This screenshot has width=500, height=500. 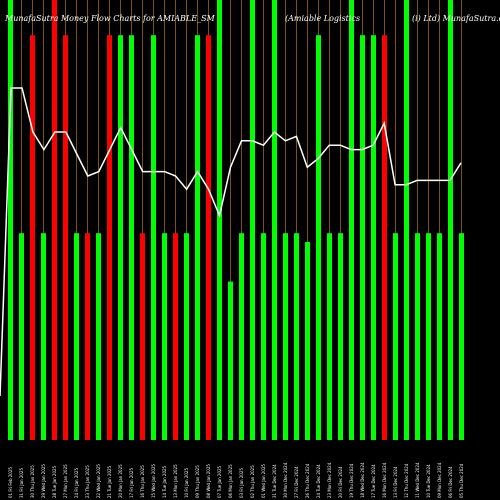 I want to click on x-tick-label: 10 Tue Dec 2024, so click(x=428, y=481).